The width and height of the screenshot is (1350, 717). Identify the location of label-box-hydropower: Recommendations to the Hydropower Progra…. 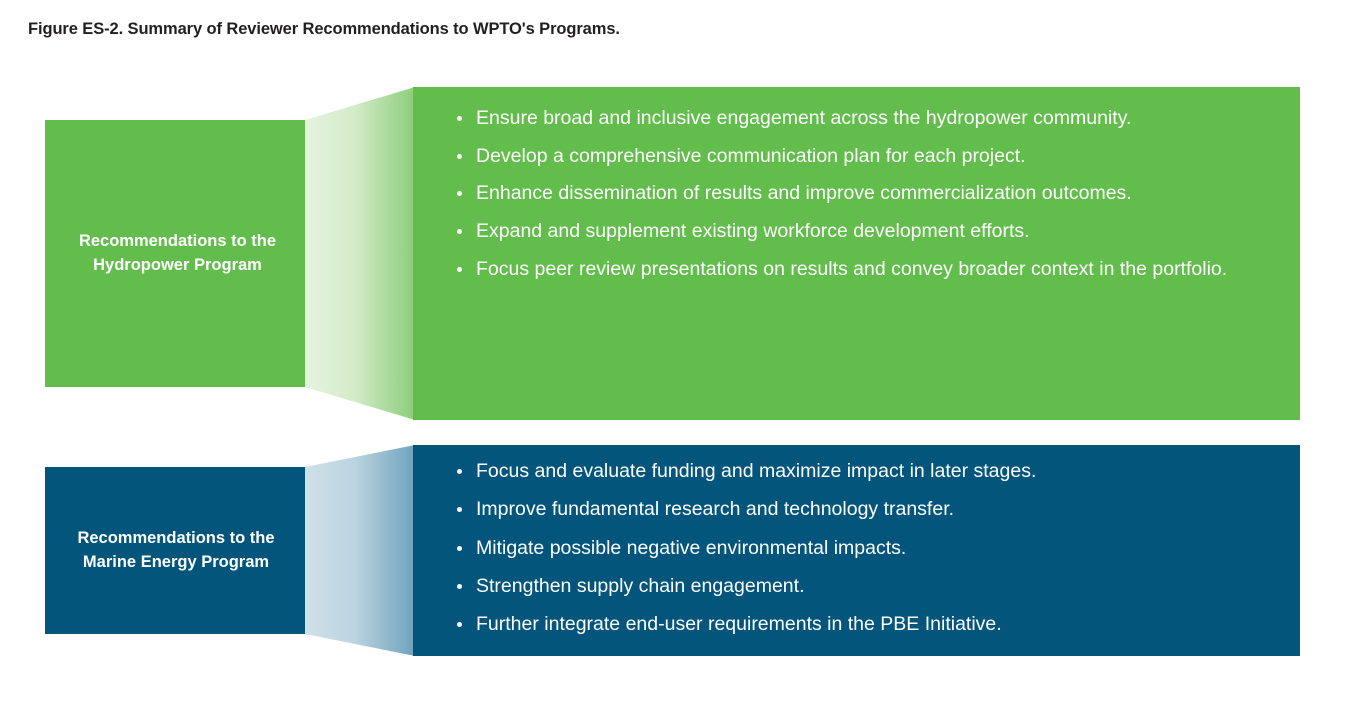
(177, 253).